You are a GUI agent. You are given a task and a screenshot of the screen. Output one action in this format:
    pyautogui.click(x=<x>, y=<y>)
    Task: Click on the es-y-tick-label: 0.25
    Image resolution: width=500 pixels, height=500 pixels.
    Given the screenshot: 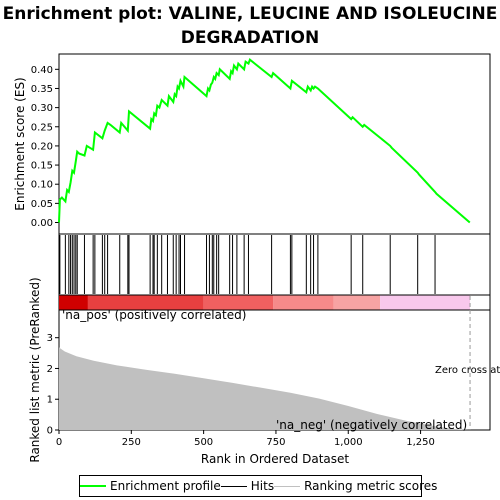 What is the action you would take?
    pyautogui.click(x=42, y=127)
    